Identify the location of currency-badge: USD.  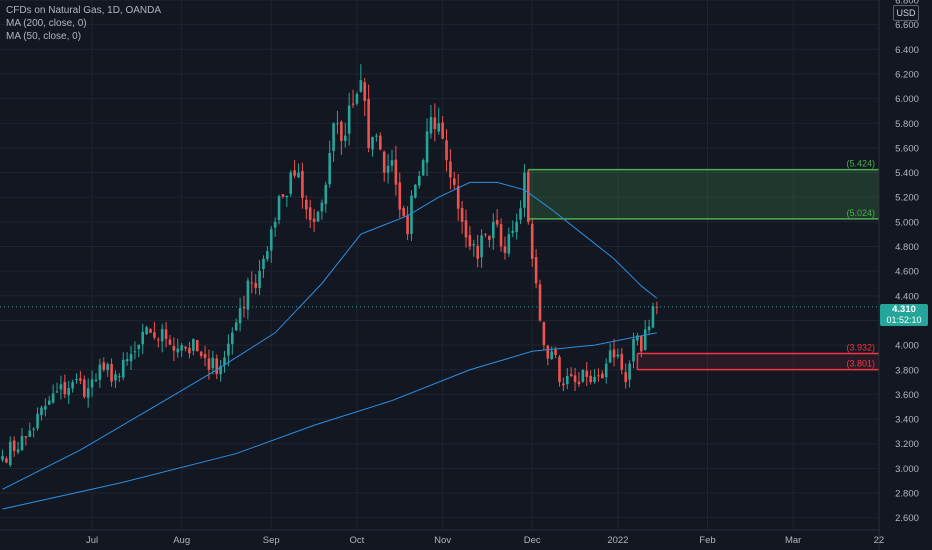
(906, 13).